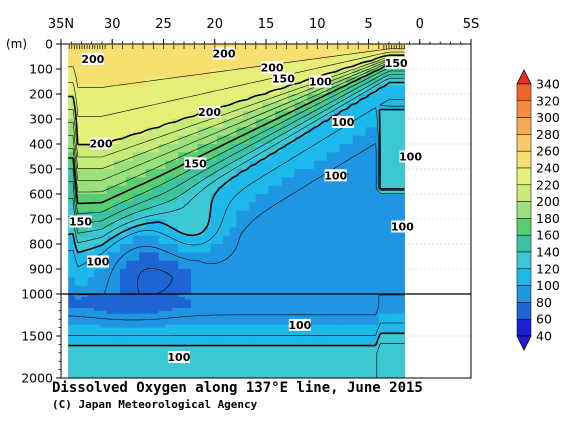  Describe the element at coordinates (524, 343) in the screenshot. I see `colorbar-min-arrow` at that location.